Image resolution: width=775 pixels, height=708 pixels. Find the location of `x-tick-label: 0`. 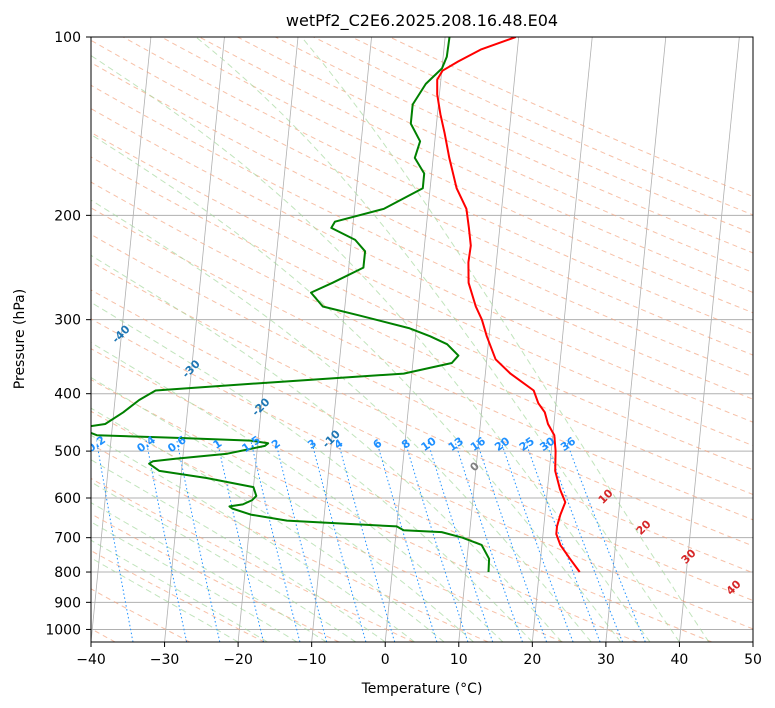

x-tick-label: 0 is located at coordinates (385, 660).